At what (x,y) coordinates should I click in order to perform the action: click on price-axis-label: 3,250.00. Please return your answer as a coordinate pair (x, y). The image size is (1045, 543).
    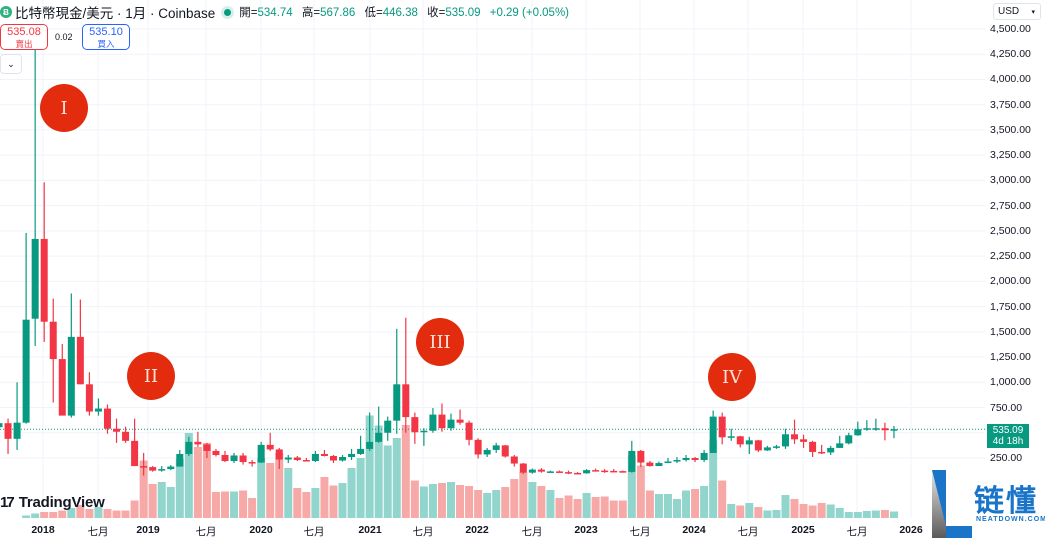
    Looking at the image, I should click on (1010, 155).